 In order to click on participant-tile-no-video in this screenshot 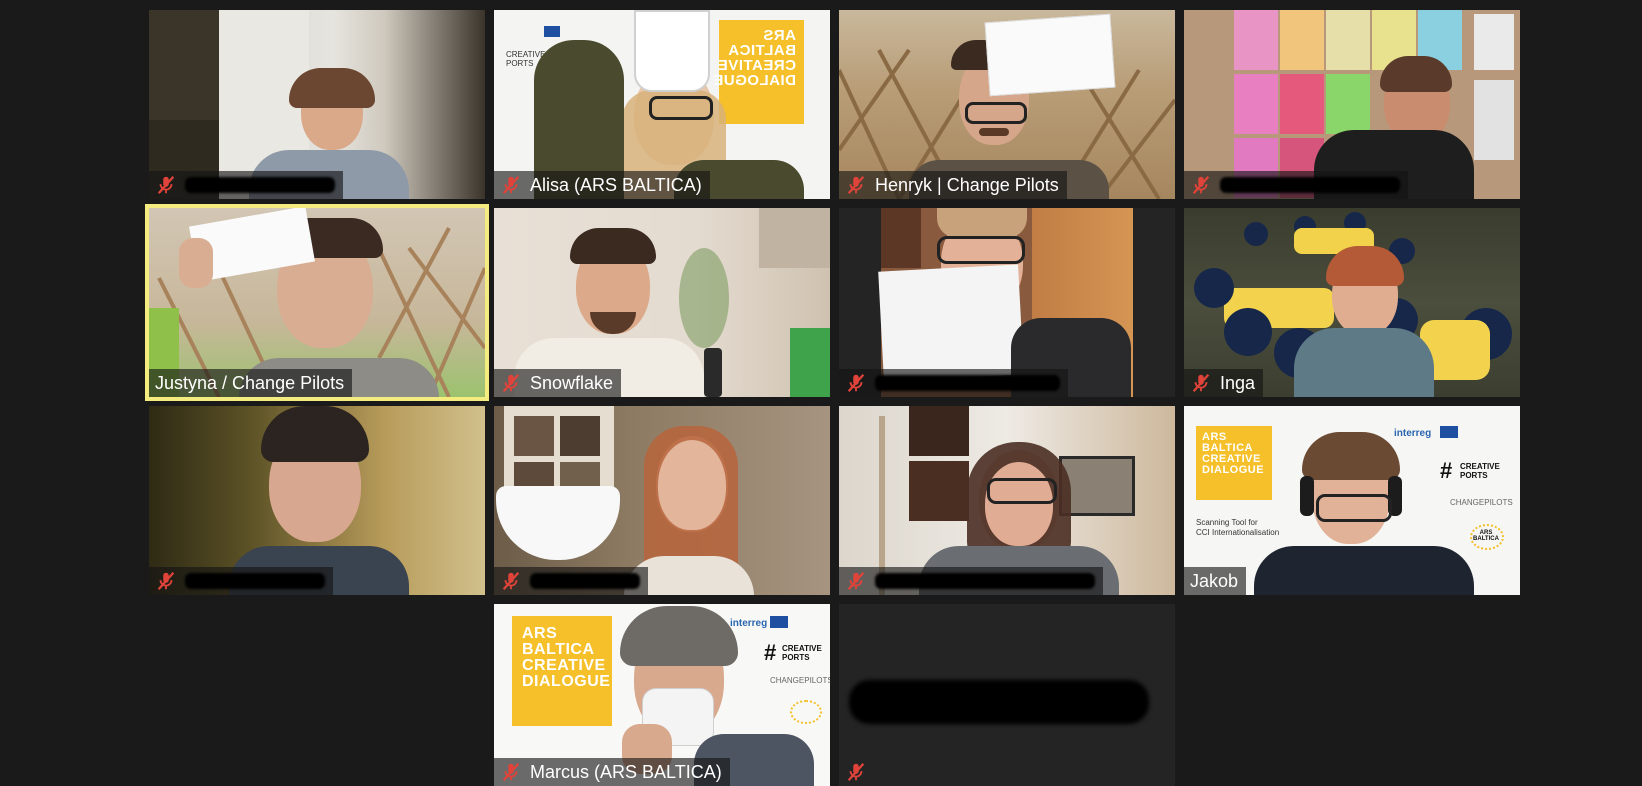, I will do `click(1007, 695)`.